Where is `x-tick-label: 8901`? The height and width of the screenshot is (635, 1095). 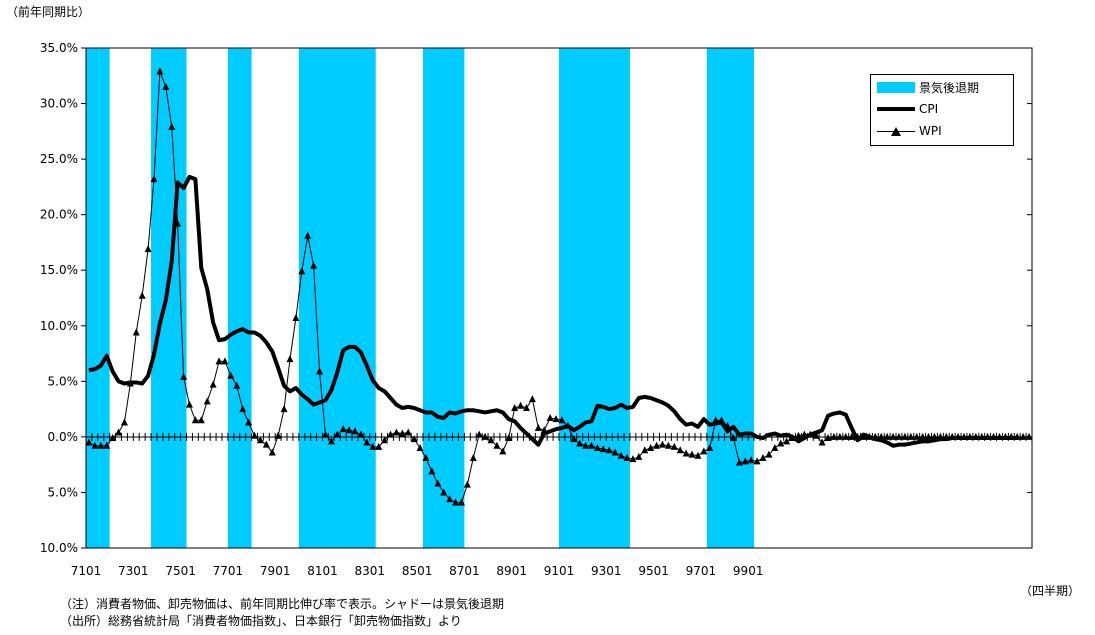 x-tick-label: 8901 is located at coordinates (511, 571).